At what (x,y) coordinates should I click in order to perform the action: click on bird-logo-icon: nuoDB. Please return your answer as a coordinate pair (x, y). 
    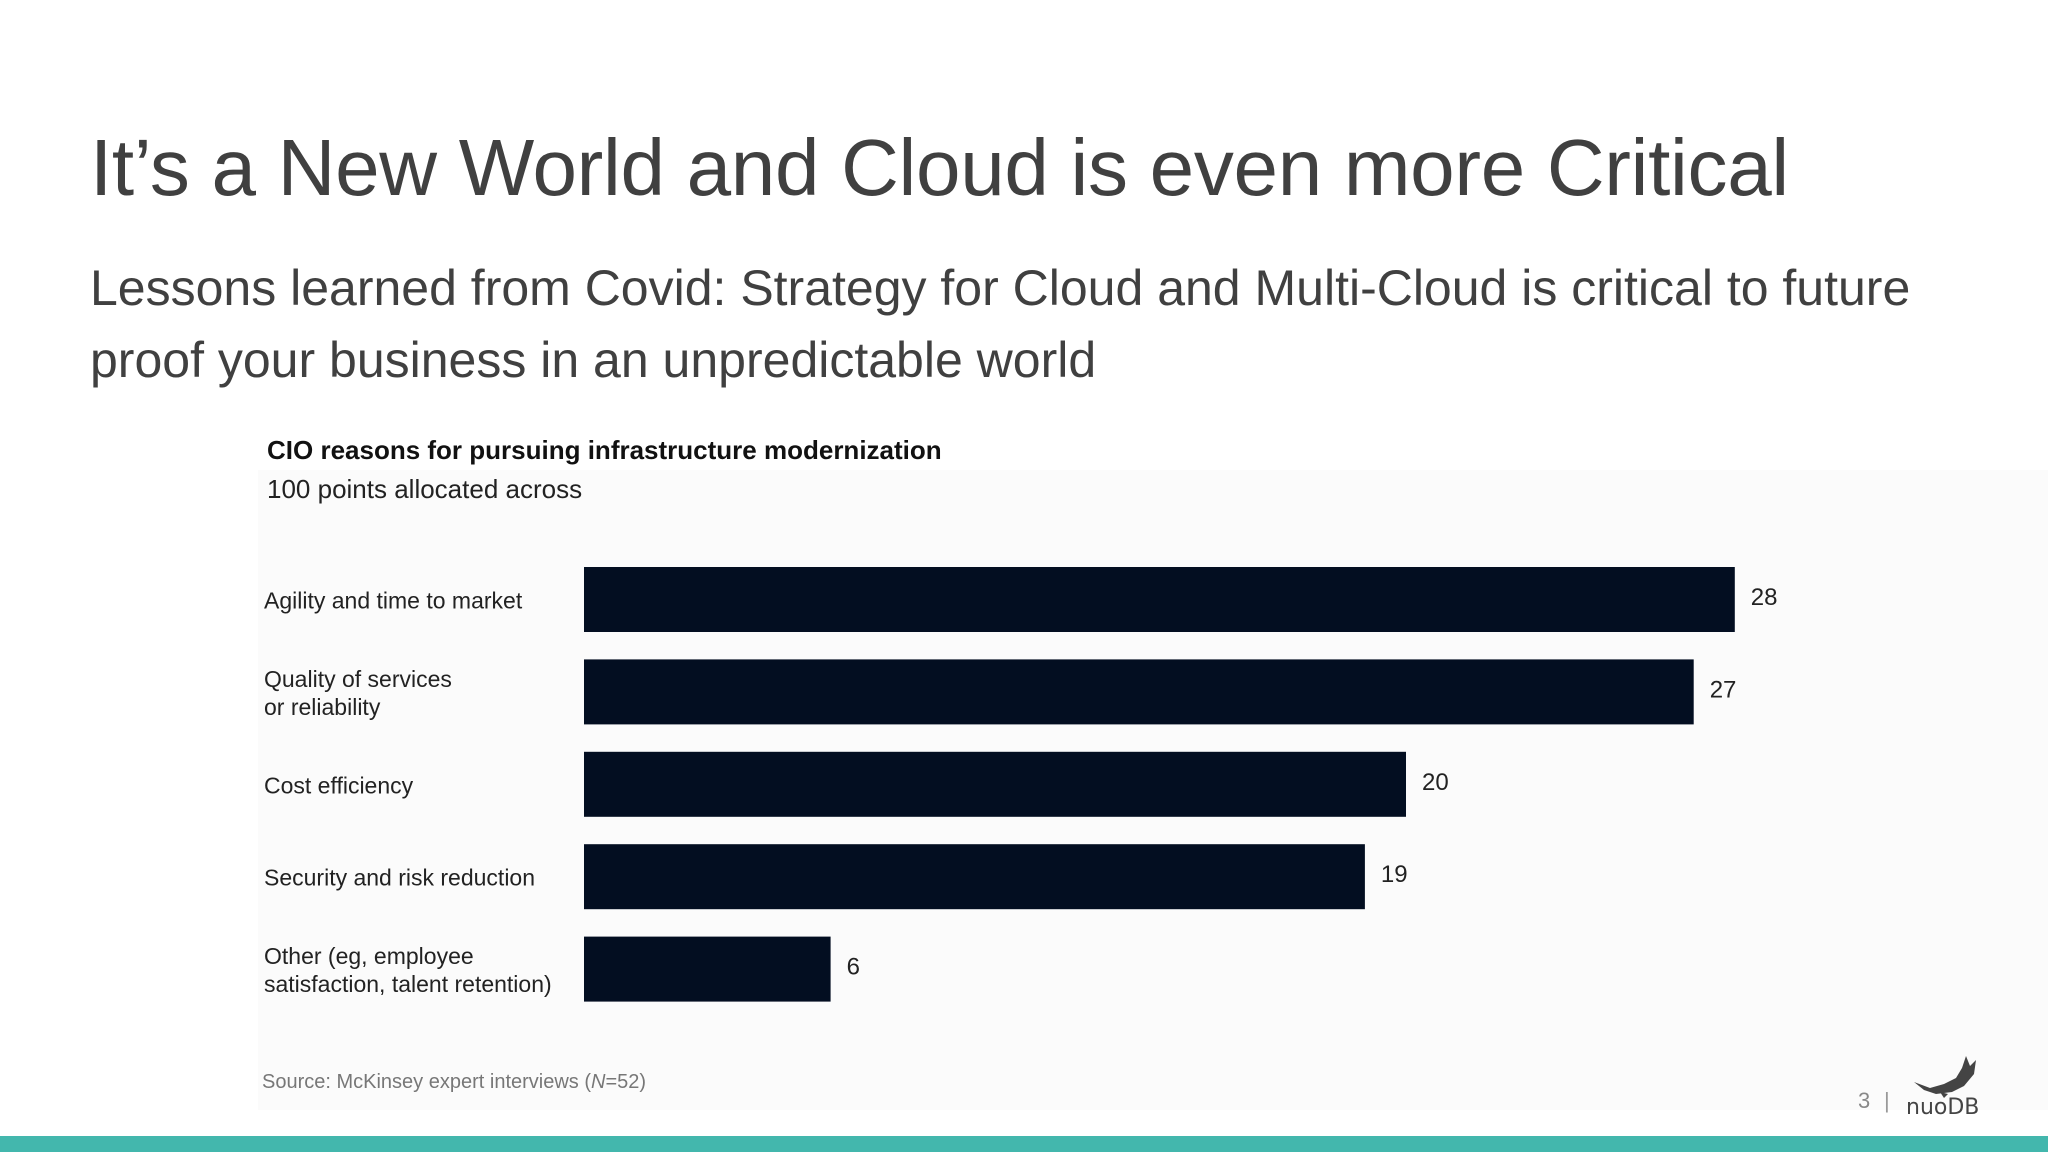
    Looking at the image, I should click on (1942, 1087).